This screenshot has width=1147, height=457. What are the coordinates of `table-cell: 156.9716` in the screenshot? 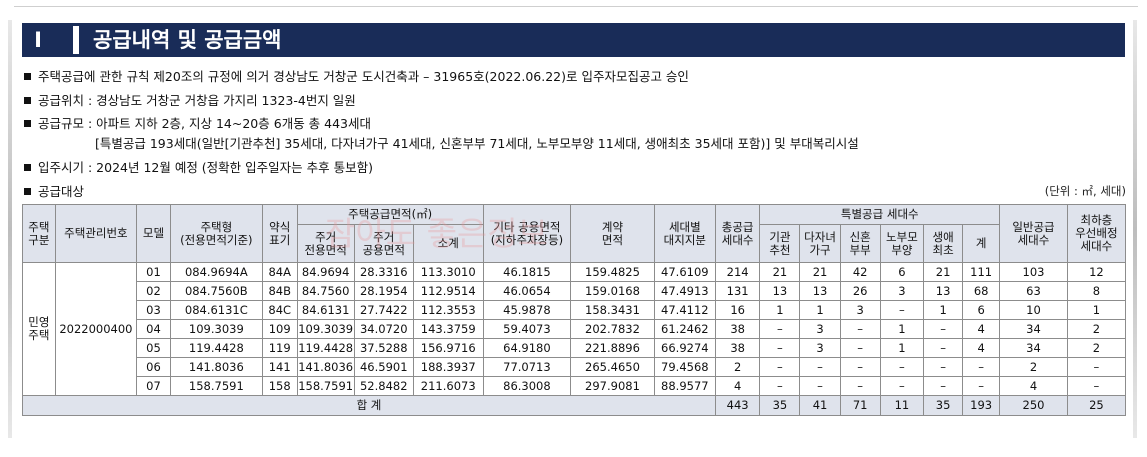 It's located at (448, 348).